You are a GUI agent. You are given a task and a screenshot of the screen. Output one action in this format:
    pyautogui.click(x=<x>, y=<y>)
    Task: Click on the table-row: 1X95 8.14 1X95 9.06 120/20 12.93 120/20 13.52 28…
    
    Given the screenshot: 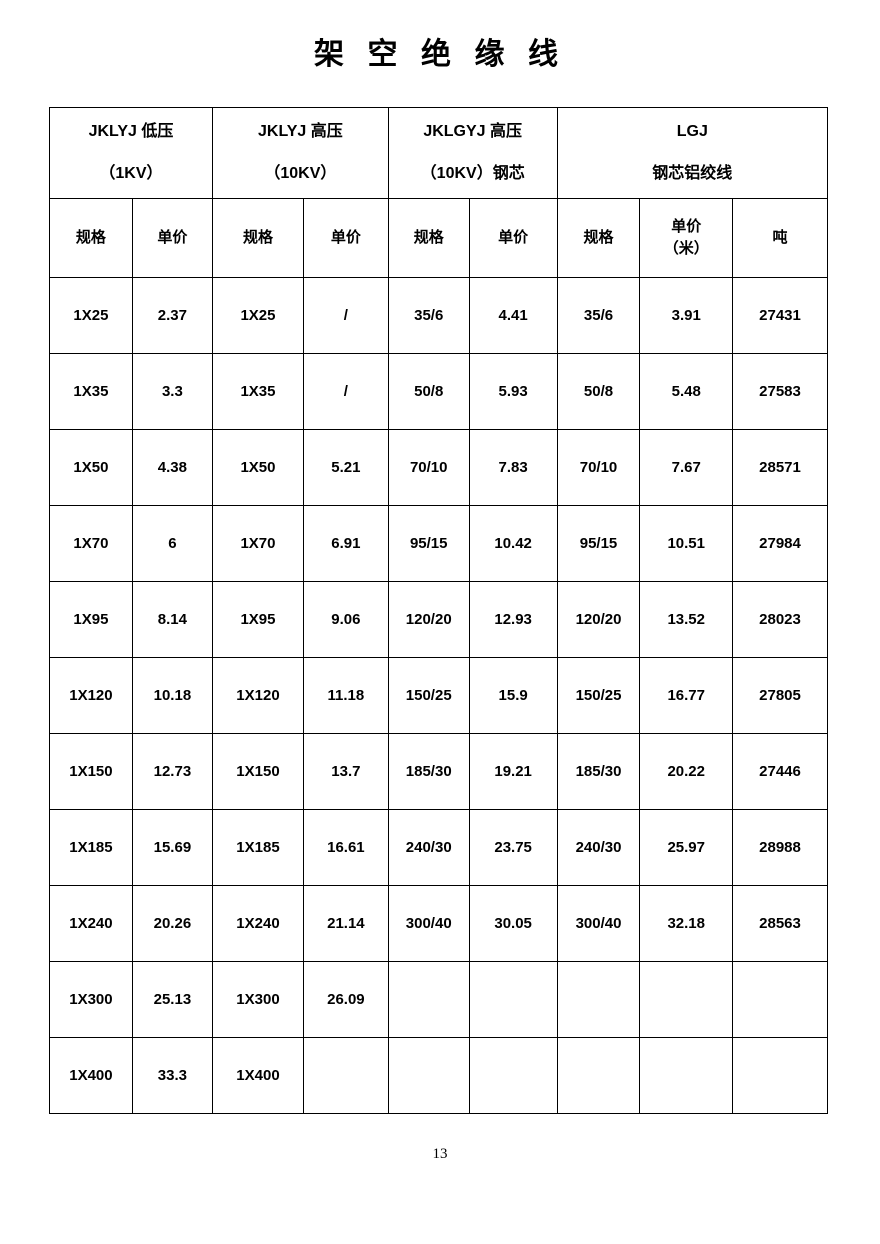 What is the action you would take?
    pyautogui.click(x=438, y=619)
    